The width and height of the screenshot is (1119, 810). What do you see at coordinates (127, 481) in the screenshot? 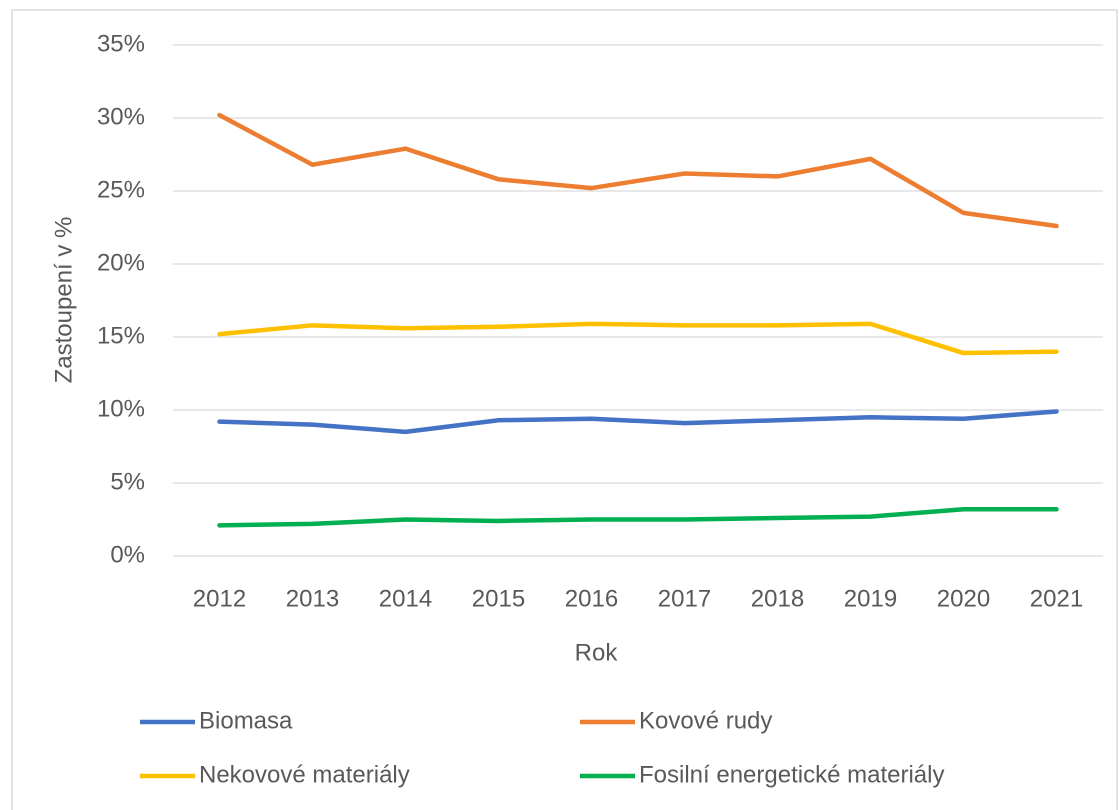
I see `y-tick-label: 5%` at bounding box center [127, 481].